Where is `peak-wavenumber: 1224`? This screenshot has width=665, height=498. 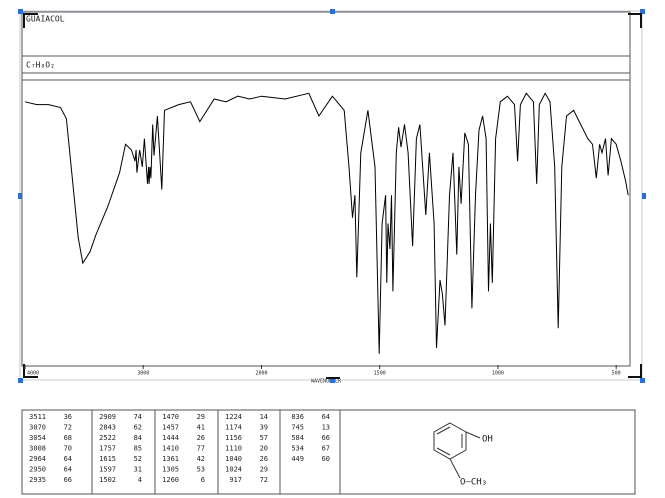
peak-wavenumber: 1224 is located at coordinates (233, 417).